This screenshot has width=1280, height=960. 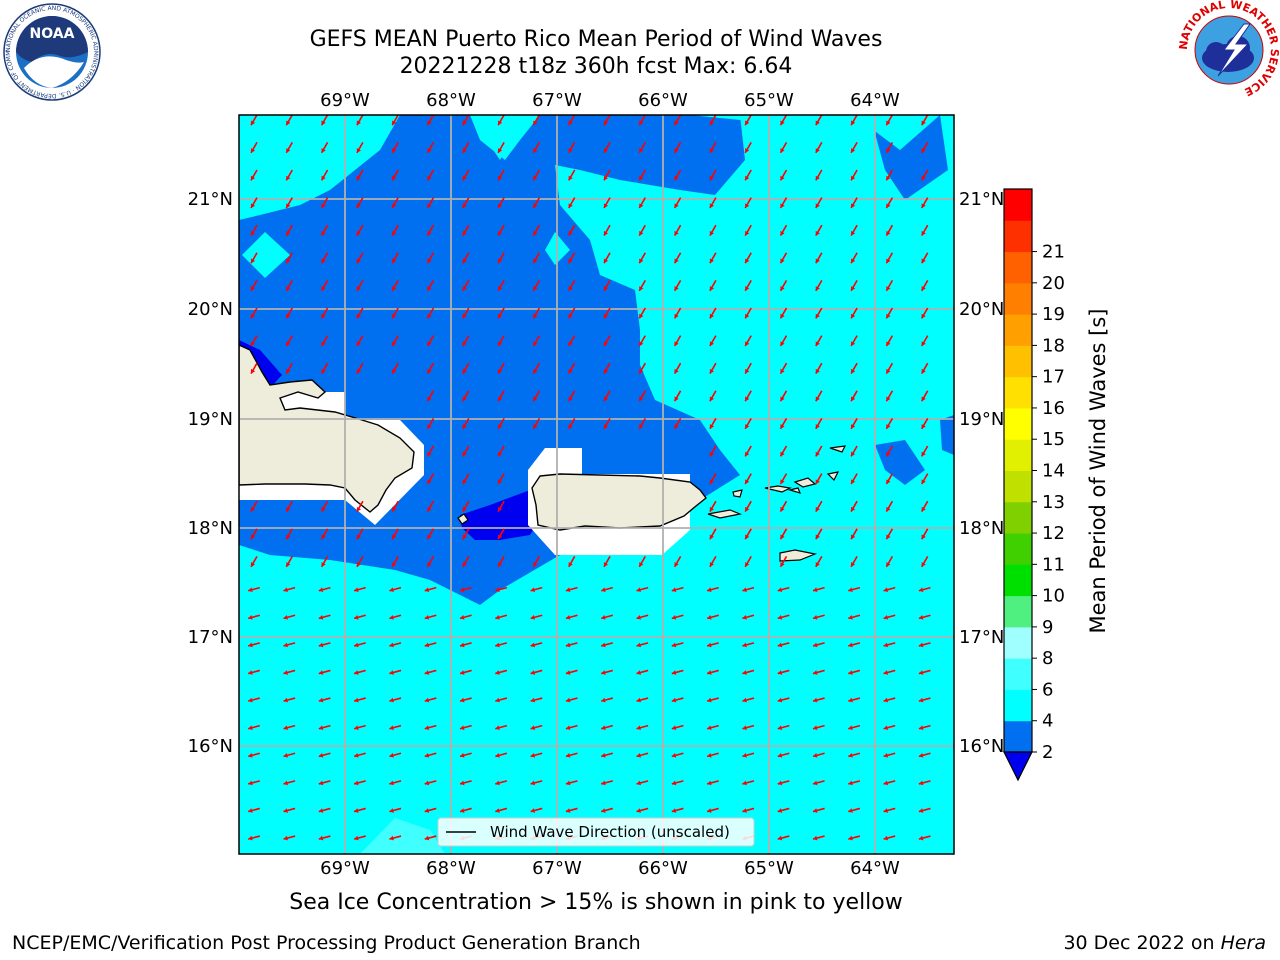 I want to click on colorbar-tick-label: 19, so click(x=1053, y=314).